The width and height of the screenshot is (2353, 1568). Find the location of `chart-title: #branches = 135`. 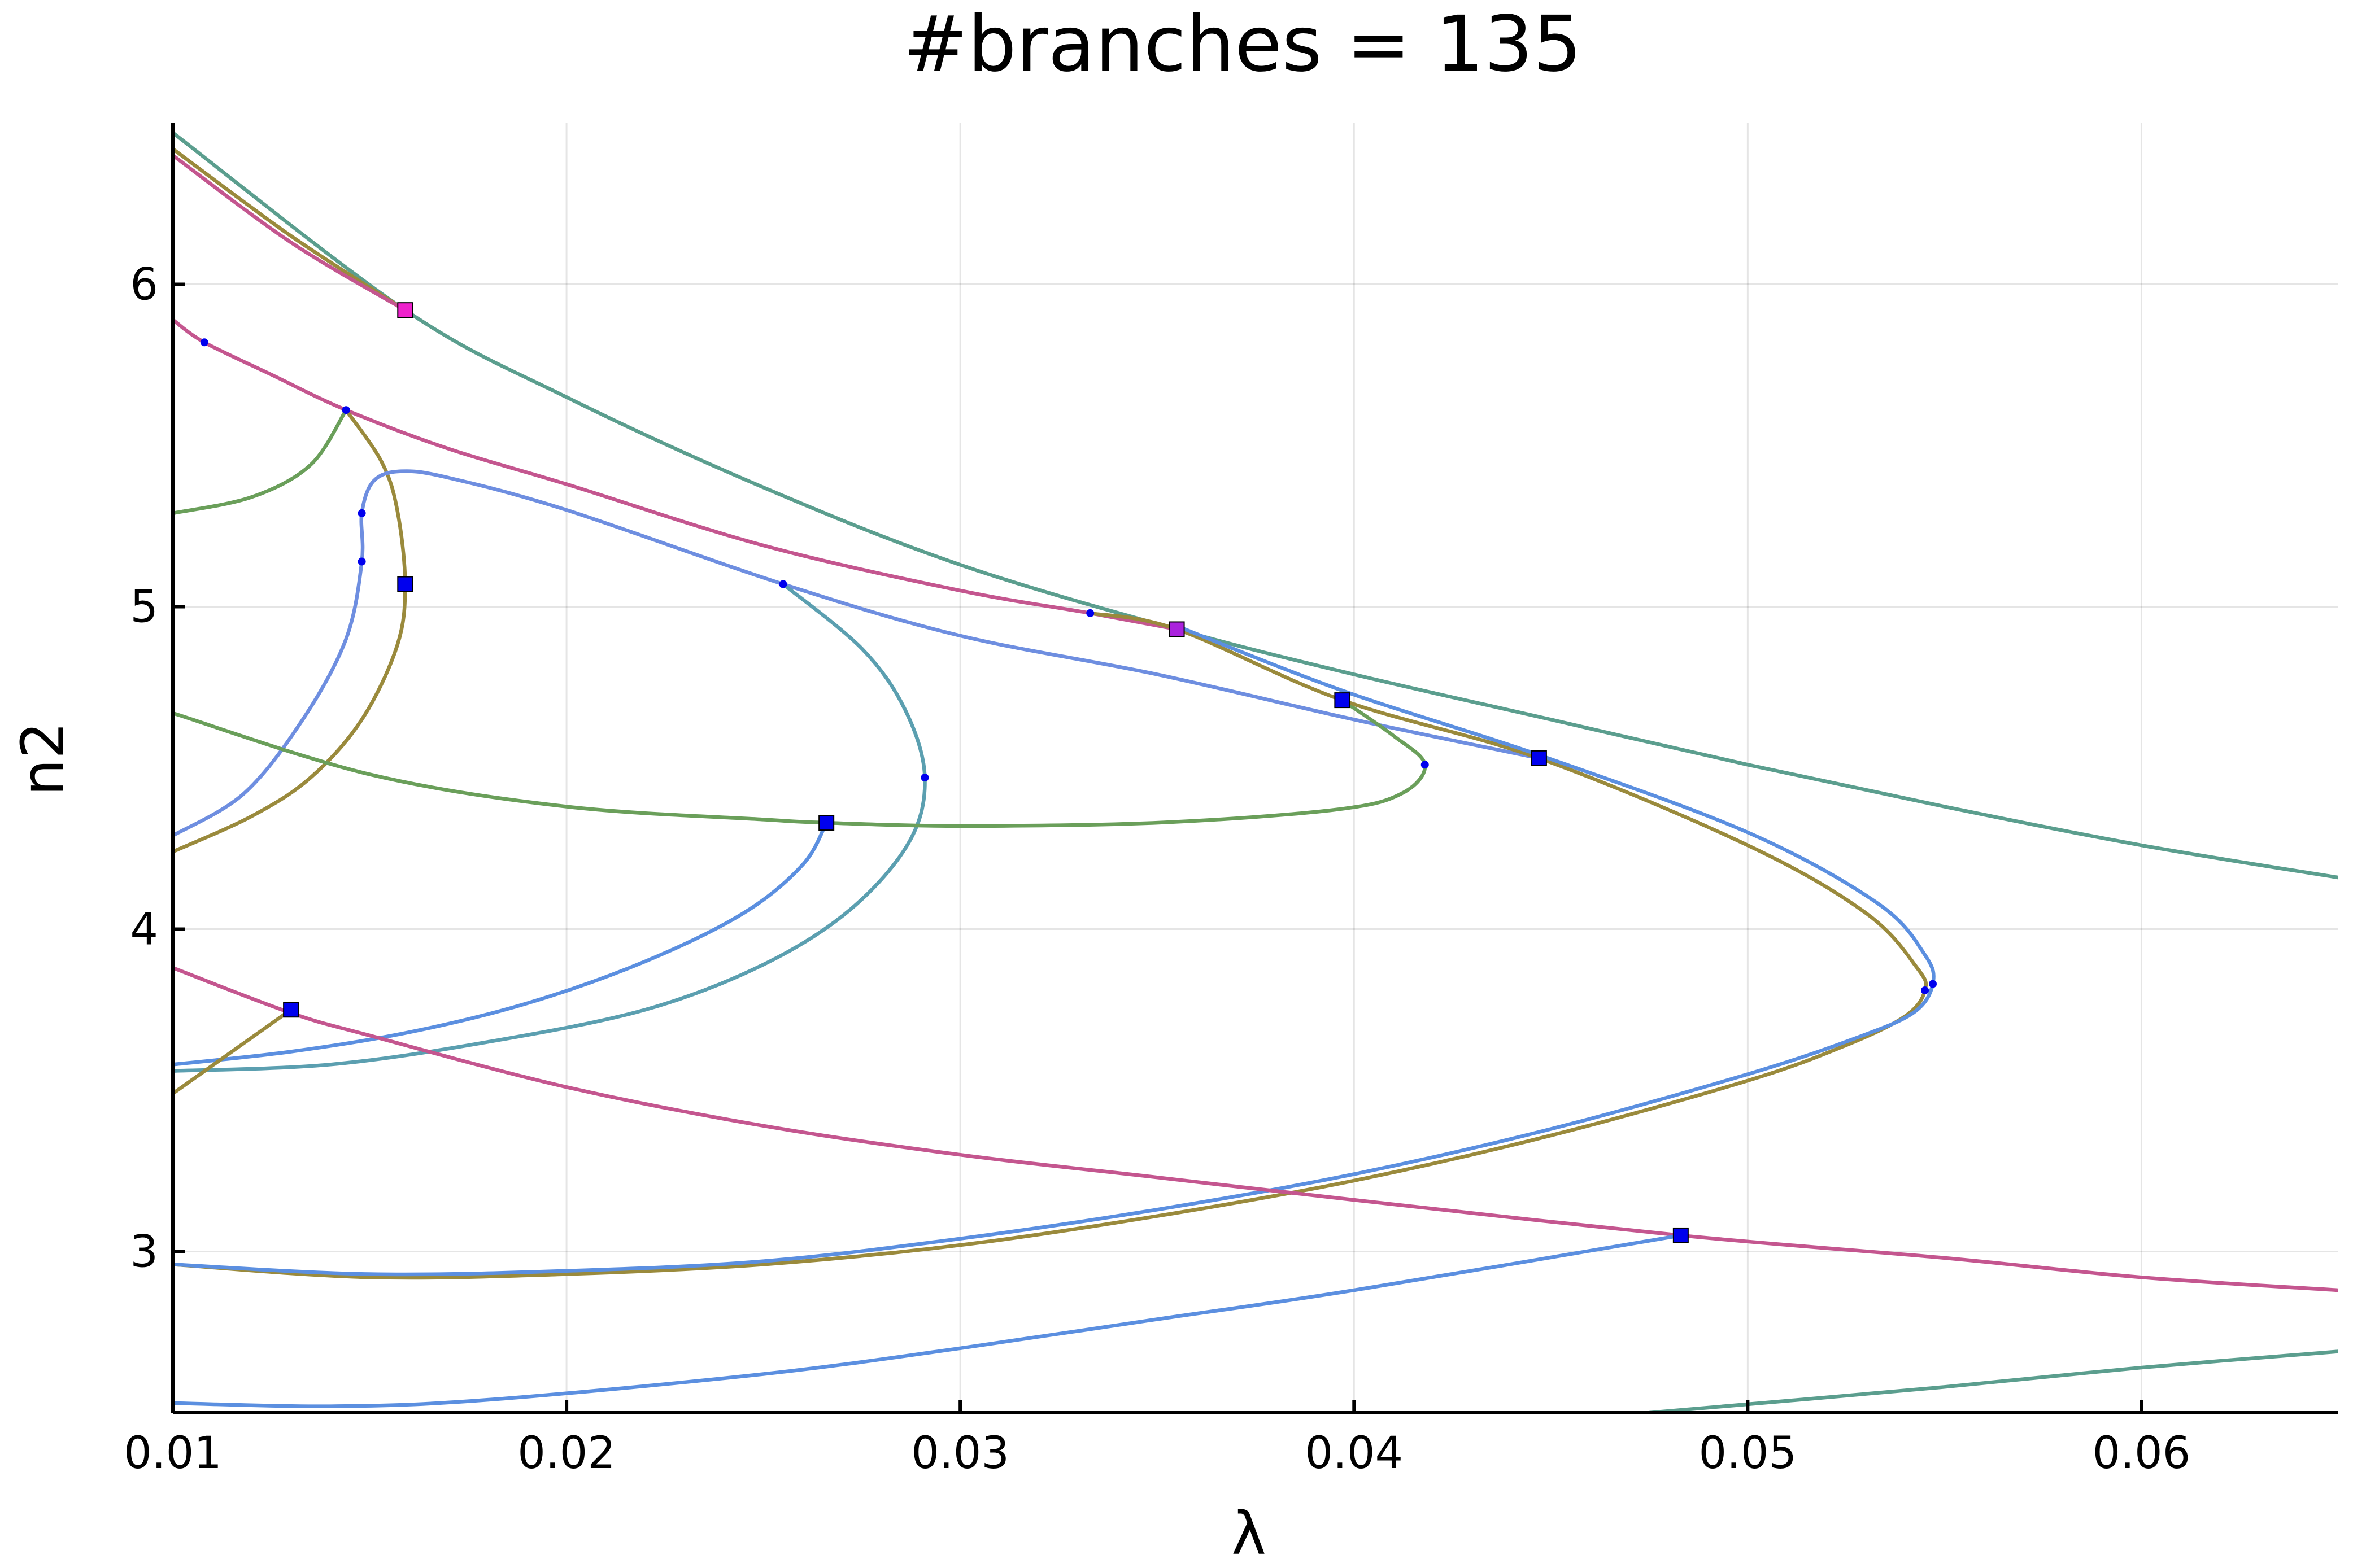

chart-title: #branches = 135 is located at coordinates (1242, 44).